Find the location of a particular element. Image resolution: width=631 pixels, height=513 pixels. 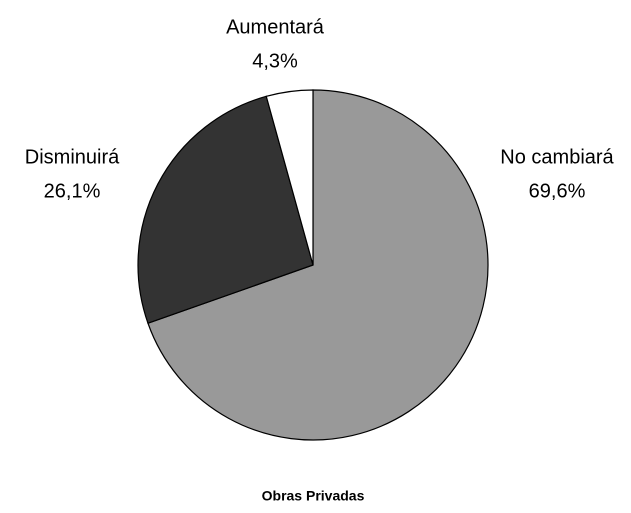

chart-title: Obras Privadas is located at coordinates (313, 496).